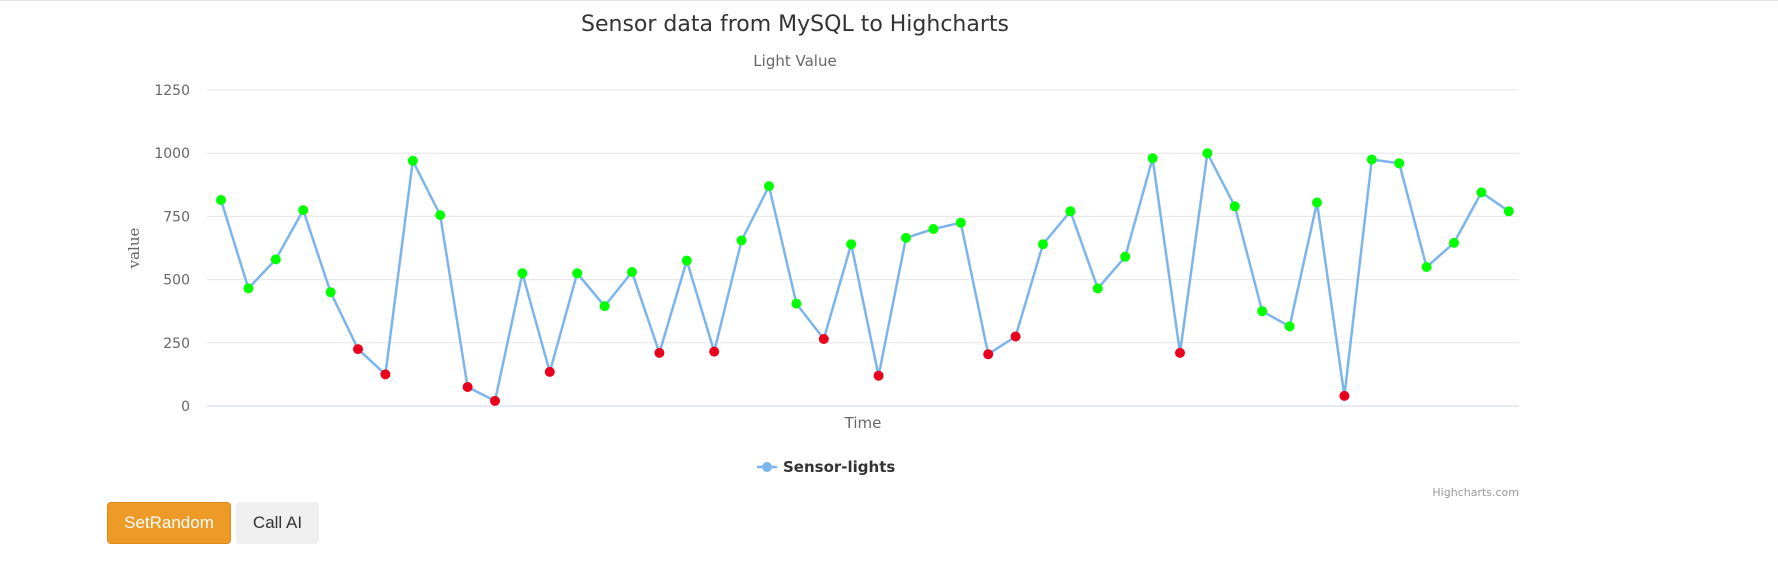 The height and width of the screenshot is (573, 1778). What do you see at coordinates (277, 523) in the screenshot?
I see `call-ai-button: Call AI` at bounding box center [277, 523].